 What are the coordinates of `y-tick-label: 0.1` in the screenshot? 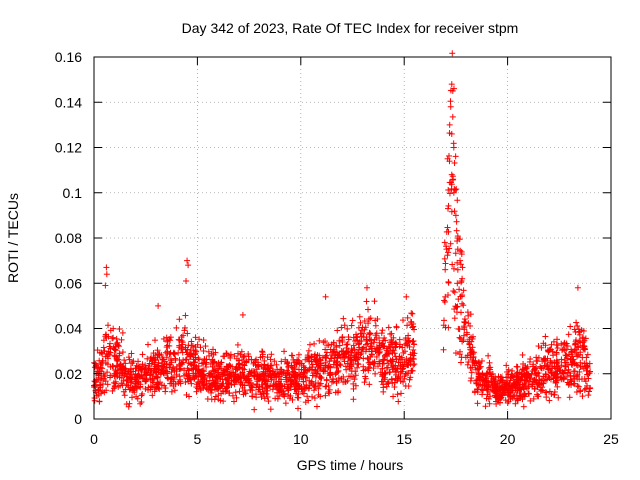 It's located at (73, 193).